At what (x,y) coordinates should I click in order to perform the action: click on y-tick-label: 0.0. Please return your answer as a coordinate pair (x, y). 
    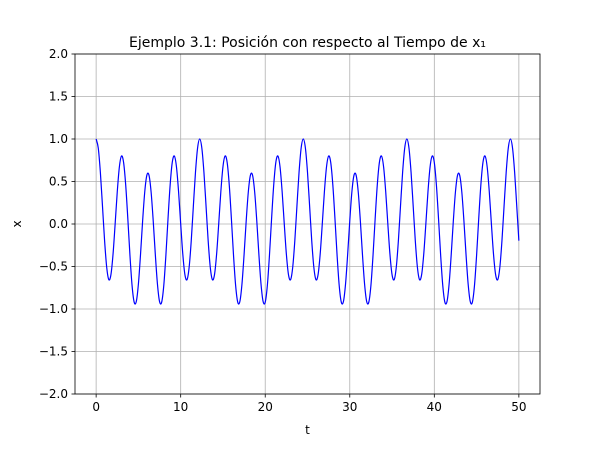
    Looking at the image, I should click on (58, 224).